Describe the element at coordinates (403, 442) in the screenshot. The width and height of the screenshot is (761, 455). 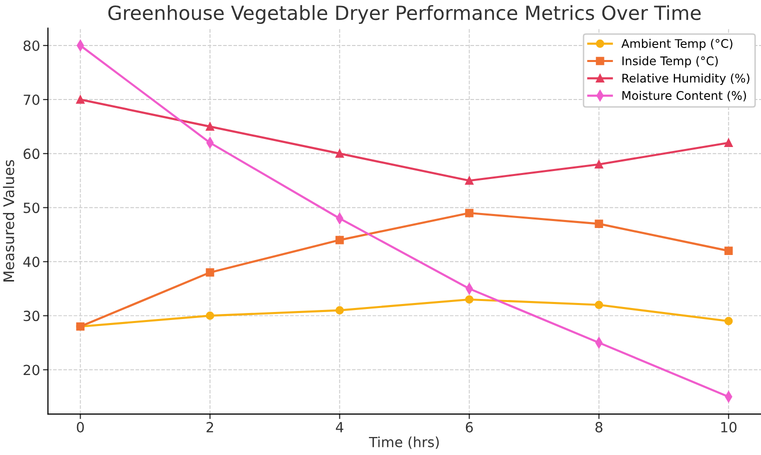
I see `x-axis-title: Time (hrs)` at that location.